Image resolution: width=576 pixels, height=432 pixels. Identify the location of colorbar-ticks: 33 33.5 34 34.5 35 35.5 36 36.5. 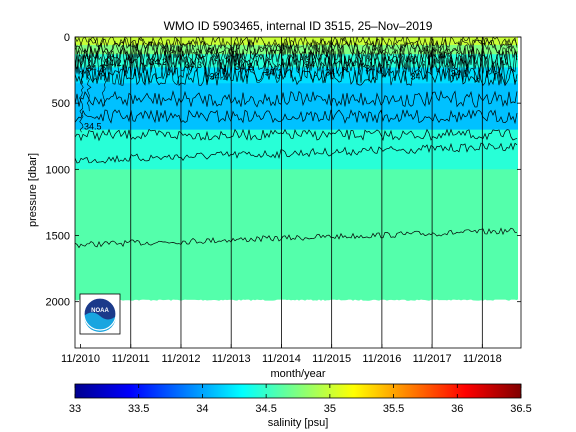
(300, 399).